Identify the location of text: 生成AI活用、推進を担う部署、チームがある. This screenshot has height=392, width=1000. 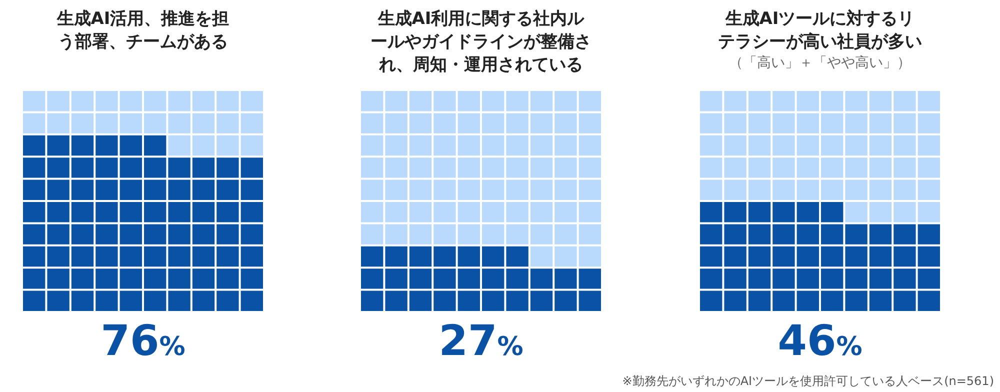
(143, 31).